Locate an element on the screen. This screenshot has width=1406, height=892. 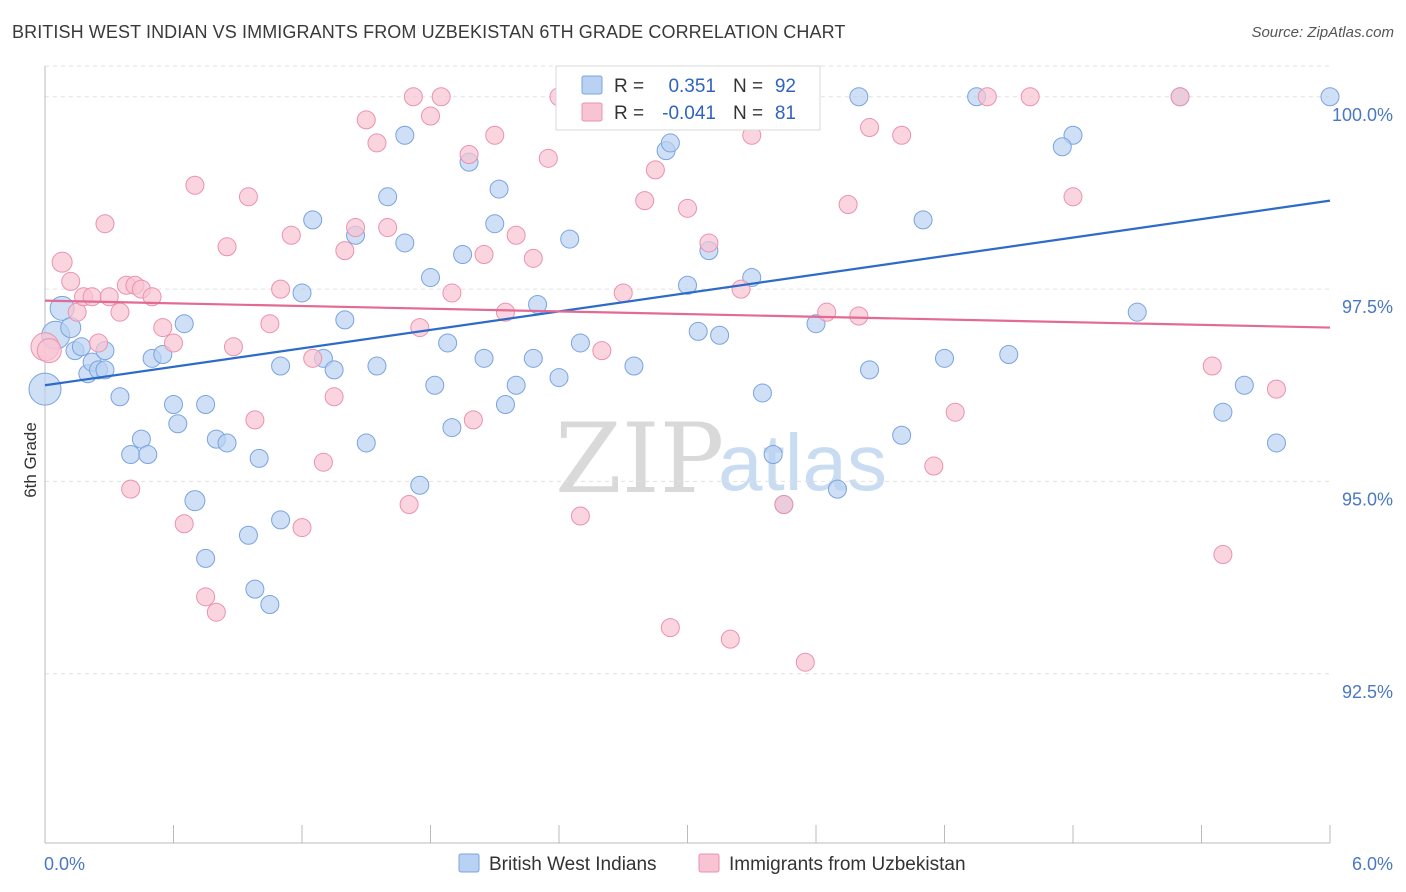
y-tick-label: 92.5% is located at coordinates (1367, 692).